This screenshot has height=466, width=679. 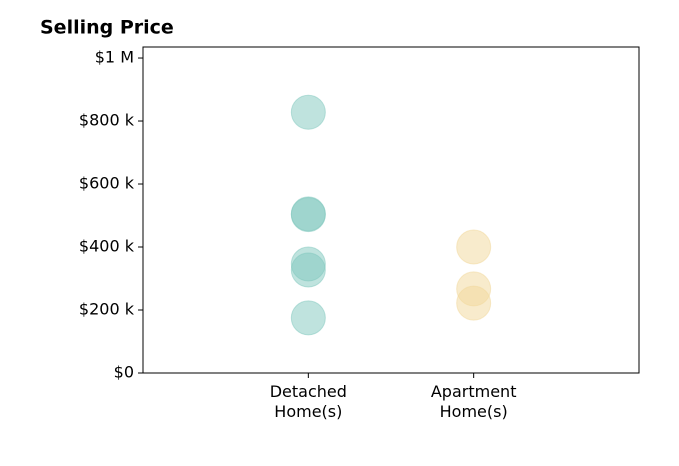 What do you see at coordinates (107, 120) in the screenshot?
I see `y-tick-label: $800 k` at bounding box center [107, 120].